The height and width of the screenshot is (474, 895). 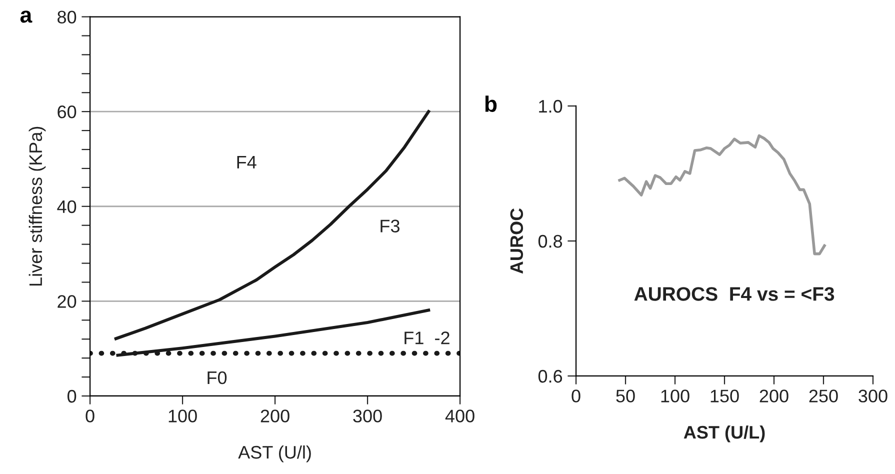 What do you see at coordinates (274, 453) in the screenshot?
I see `x-axis-title: AST (U/l)` at bounding box center [274, 453].